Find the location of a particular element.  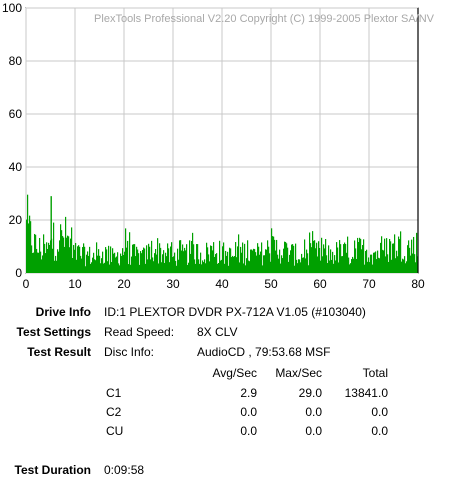

x-axis-ticks: 0 10 20 30 40 50 60 70 80 is located at coordinates (224, 284).